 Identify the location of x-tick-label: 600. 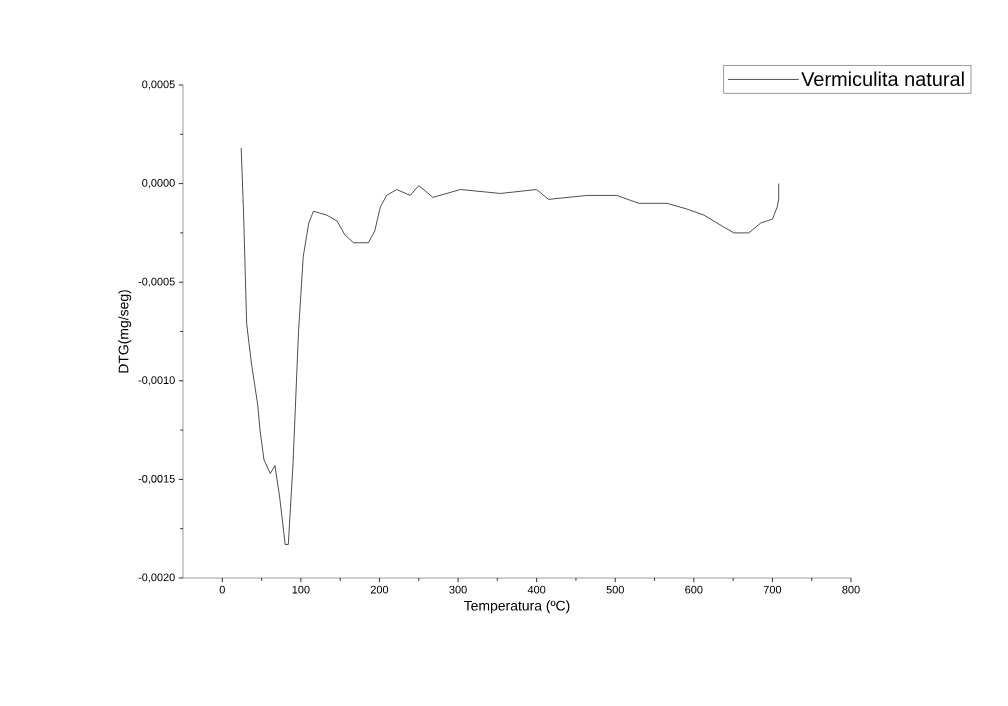
(694, 589).